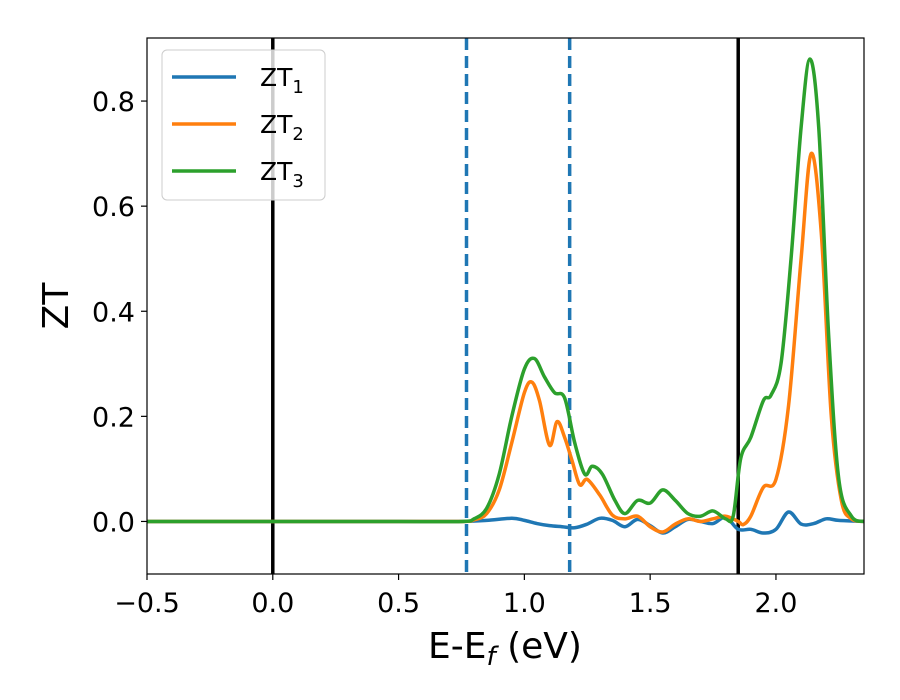  Describe the element at coordinates (455, 596) in the screenshot. I see `x-axis-ticks: −0.5 0.0 0.5 1.0 1.5 2.0` at that location.